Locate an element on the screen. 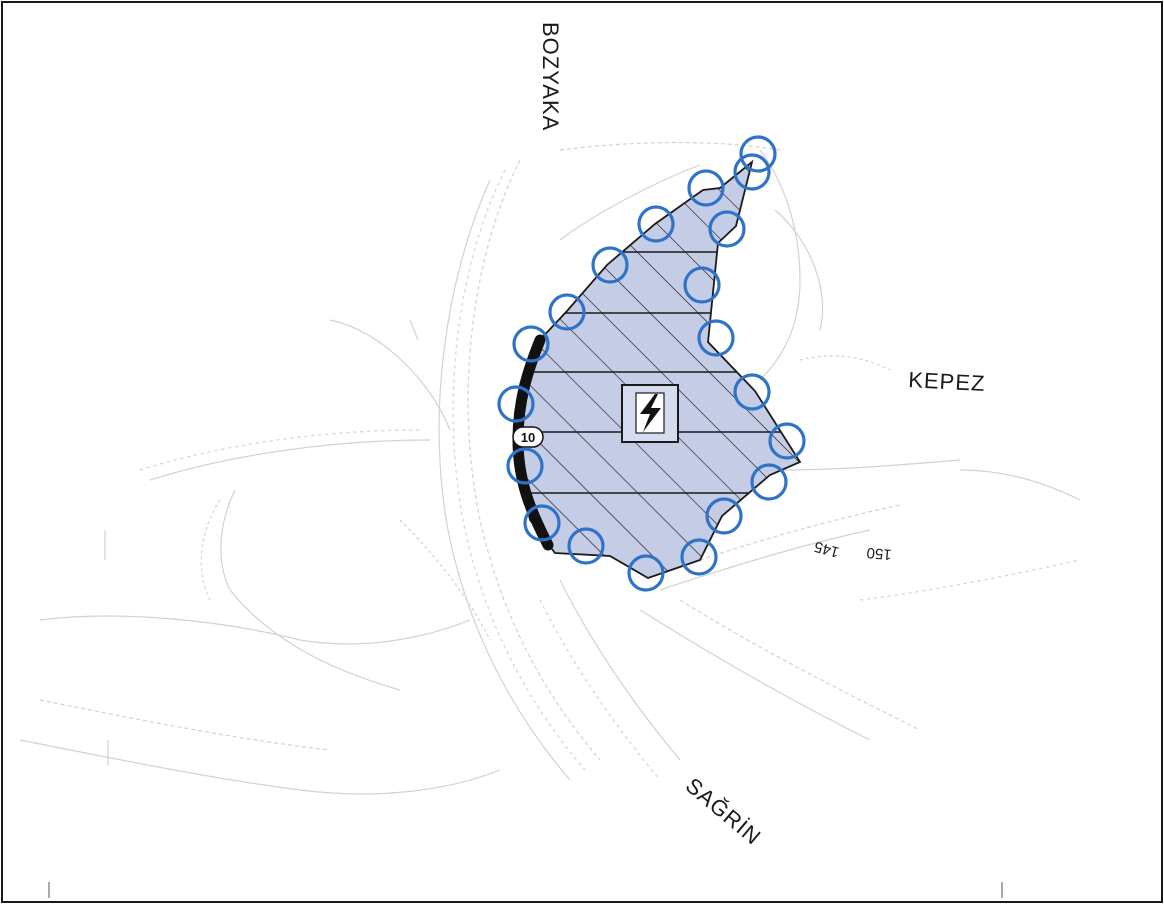 The width and height of the screenshot is (1164, 904). contour-label-150: 150 is located at coordinates (879, 553).